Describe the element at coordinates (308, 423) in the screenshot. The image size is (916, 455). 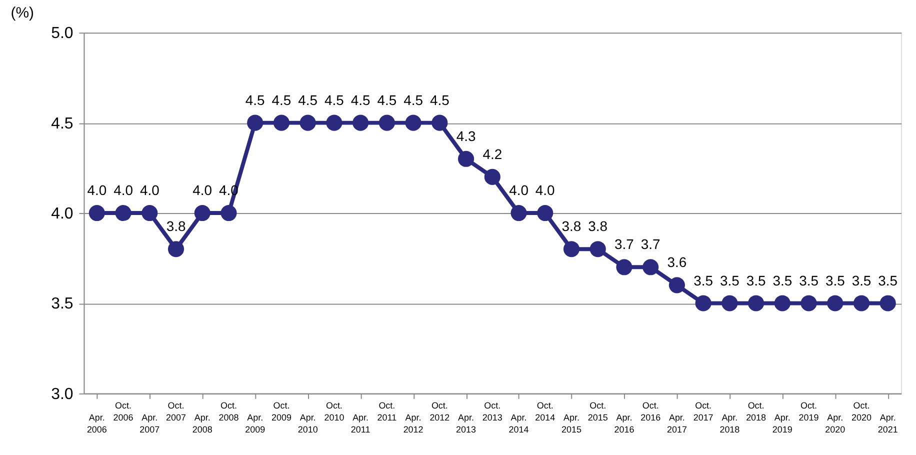
I see `x-tick-label: Apr. 2010` at that location.